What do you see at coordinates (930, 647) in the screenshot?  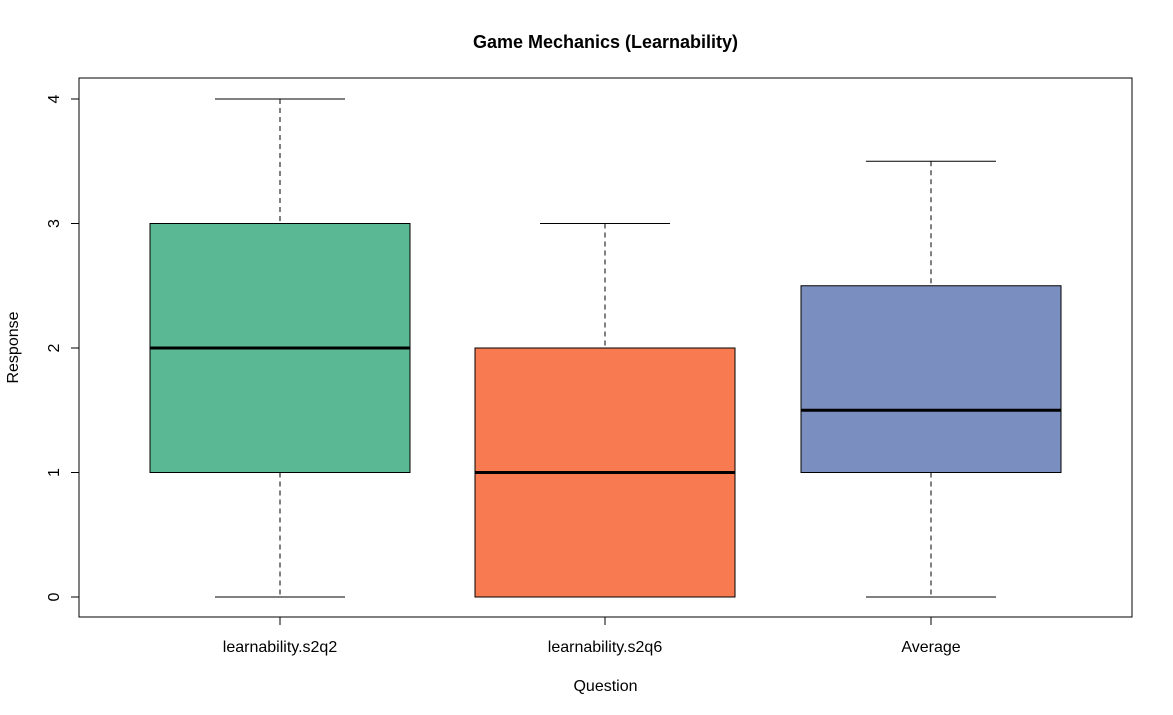 I see `x-tick-label: Average` at bounding box center [930, 647].